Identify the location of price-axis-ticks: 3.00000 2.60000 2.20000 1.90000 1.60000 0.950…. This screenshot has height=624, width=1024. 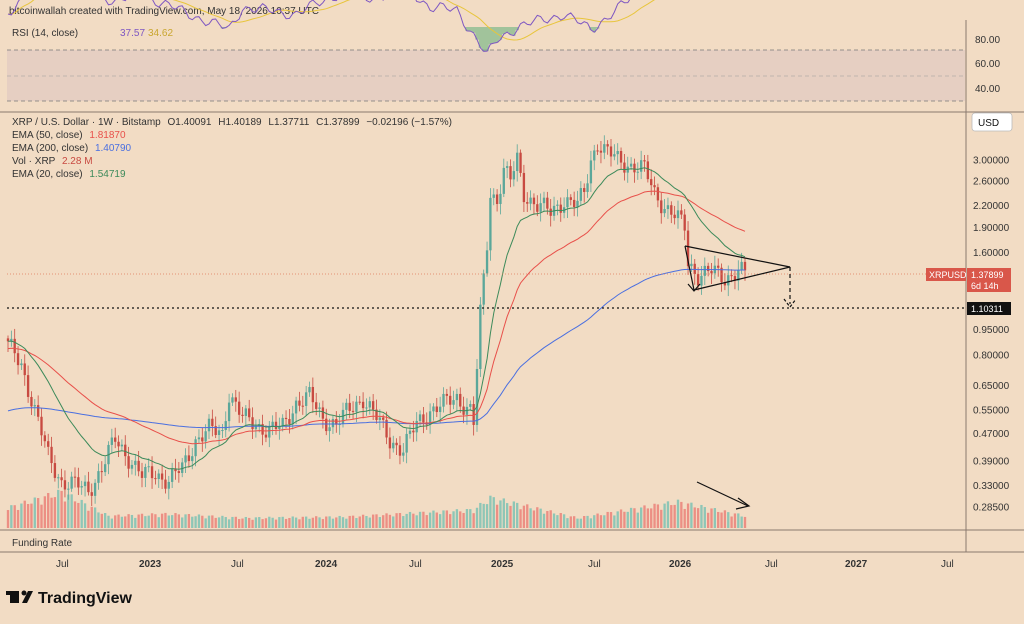
(991, 335).